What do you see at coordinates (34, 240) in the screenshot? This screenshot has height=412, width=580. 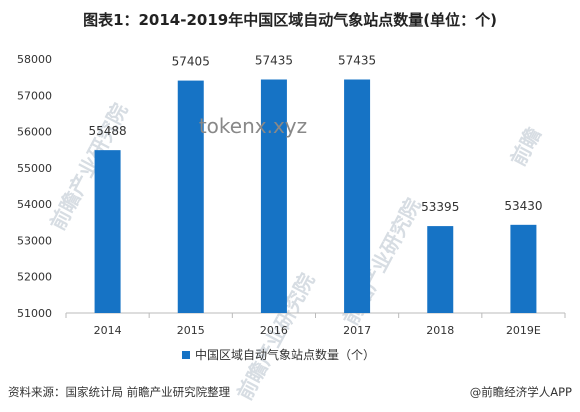 I see `y-tick-label: 53000` at bounding box center [34, 240].